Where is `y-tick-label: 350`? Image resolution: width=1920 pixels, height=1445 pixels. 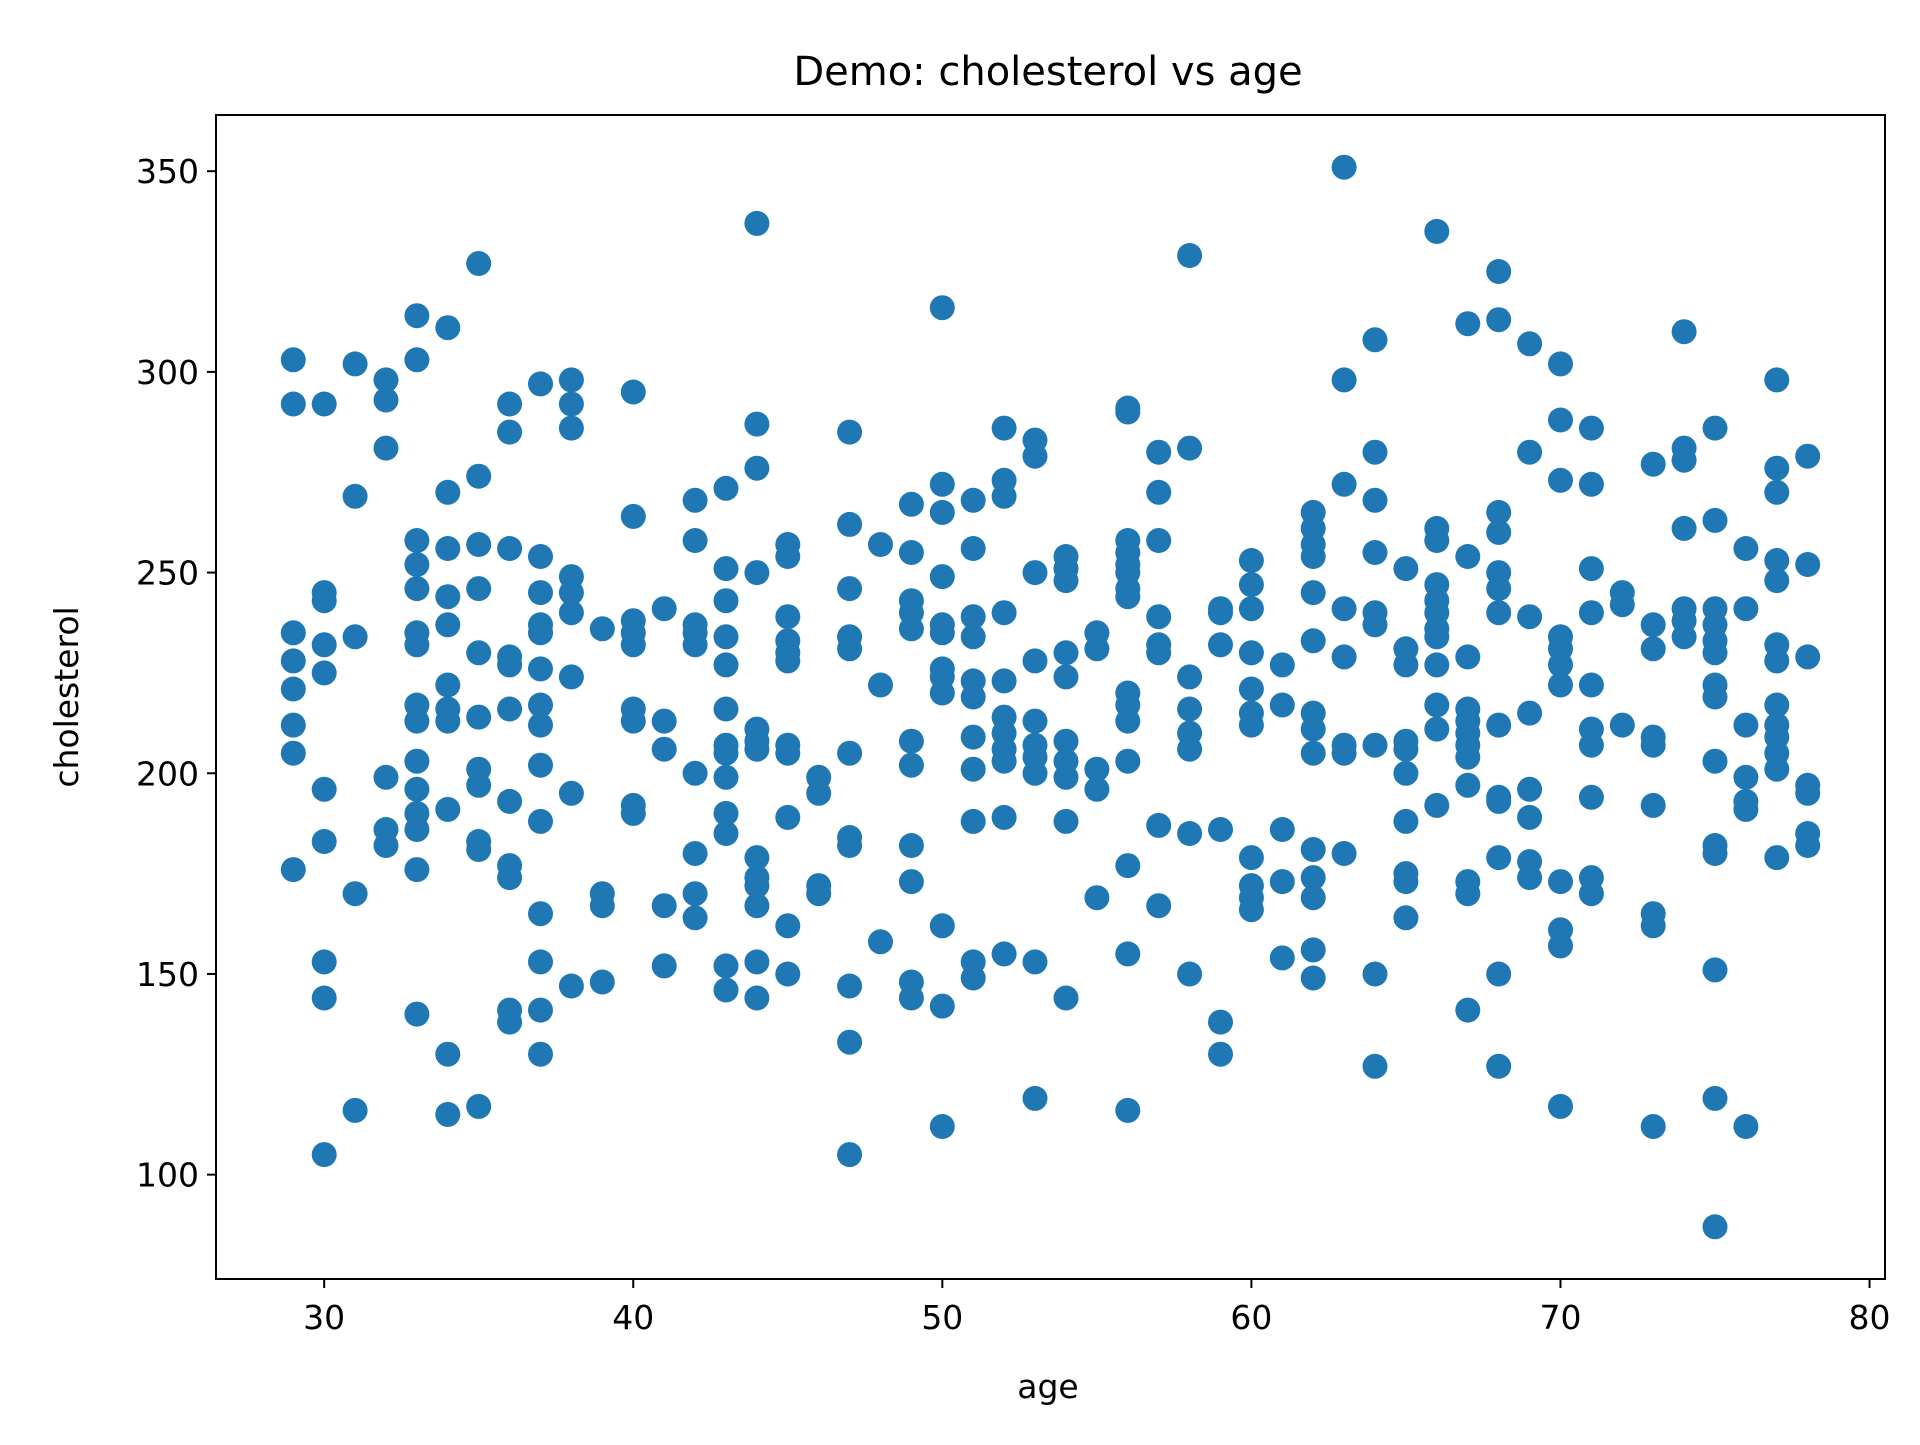
y-tick-label: 350 is located at coordinates (167, 171).